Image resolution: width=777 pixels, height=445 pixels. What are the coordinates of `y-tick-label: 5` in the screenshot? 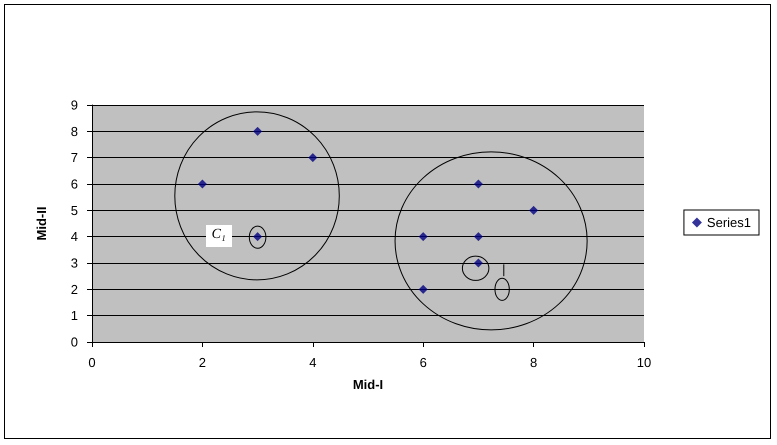 It's located at (74, 210).